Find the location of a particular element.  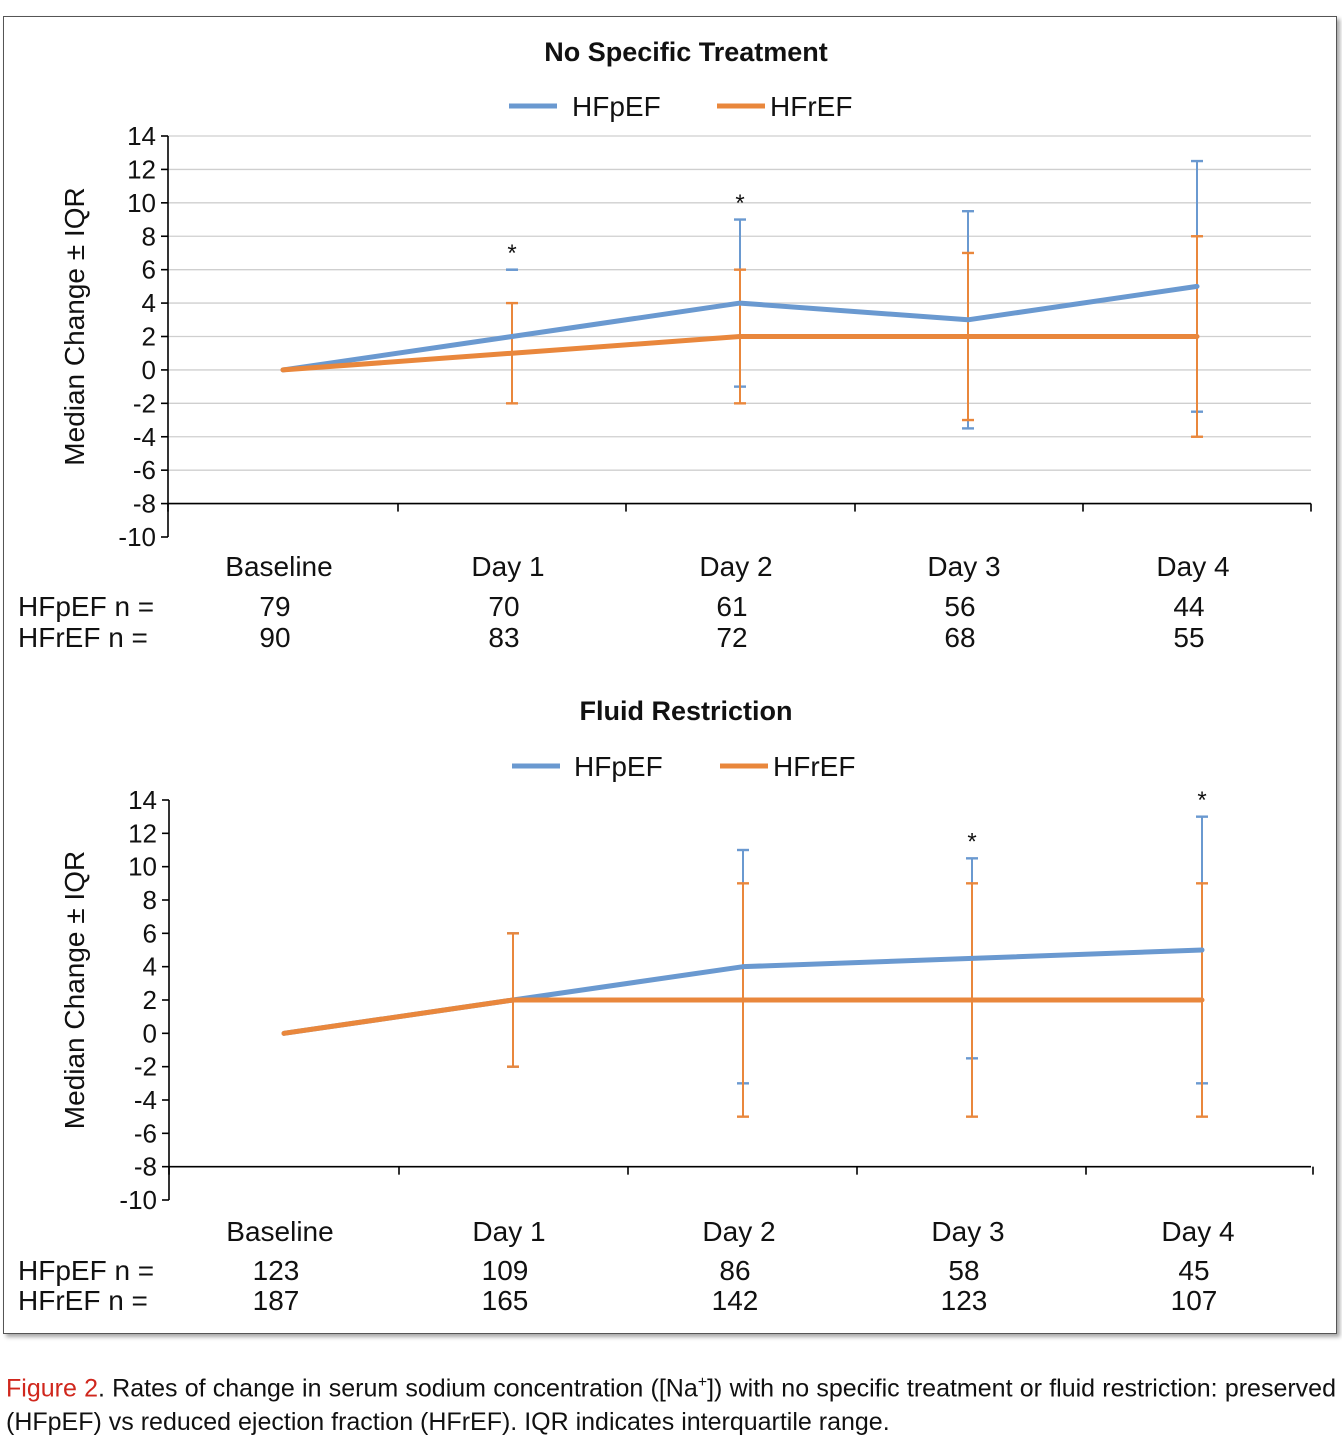

chart1-y-tick-label: -6 is located at coordinates (144, 470).